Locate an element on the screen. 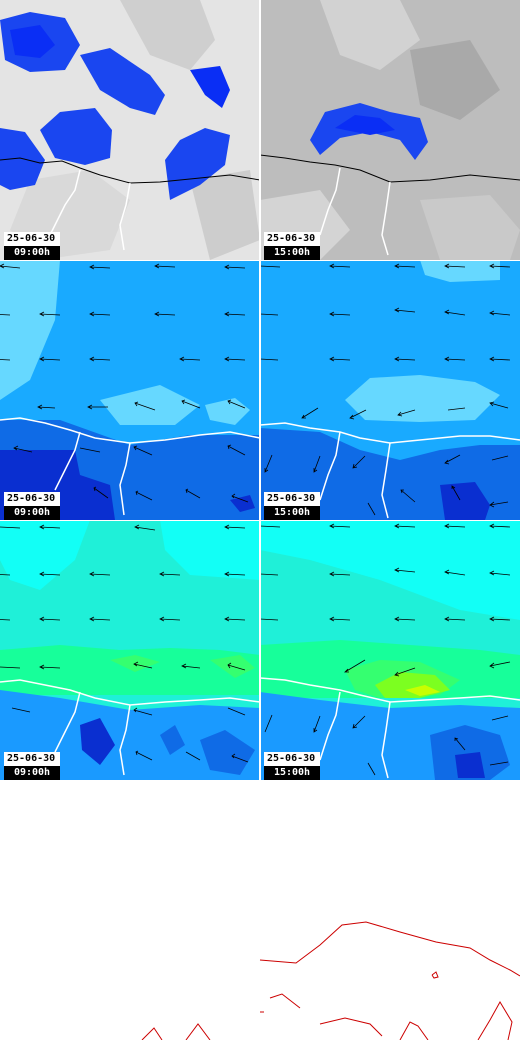 This screenshot has height=1044, width=520. cloud-map-1500-graphic is located at coordinates (390, 130).